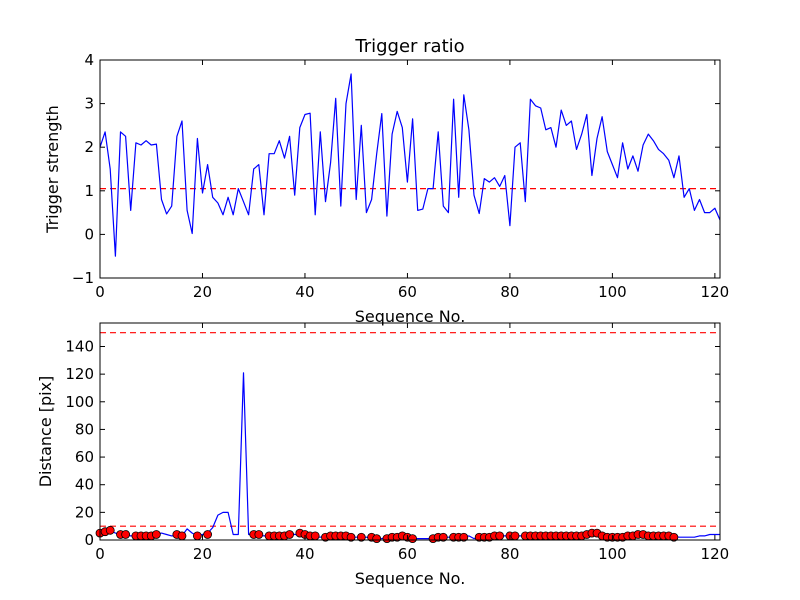 This screenshot has width=800, height=600. I want to click on y-tick-label: 140, so click(79, 346).